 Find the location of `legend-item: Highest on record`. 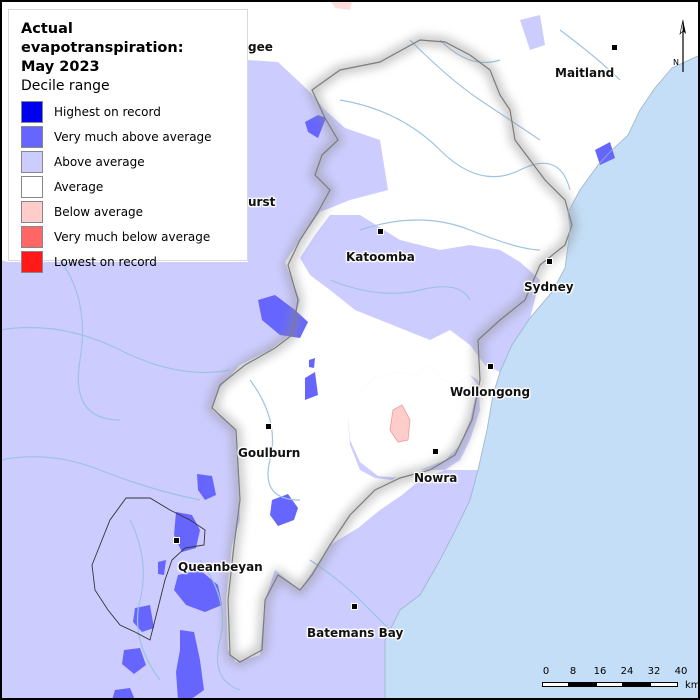

legend-item: Highest on record is located at coordinates (128, 111).